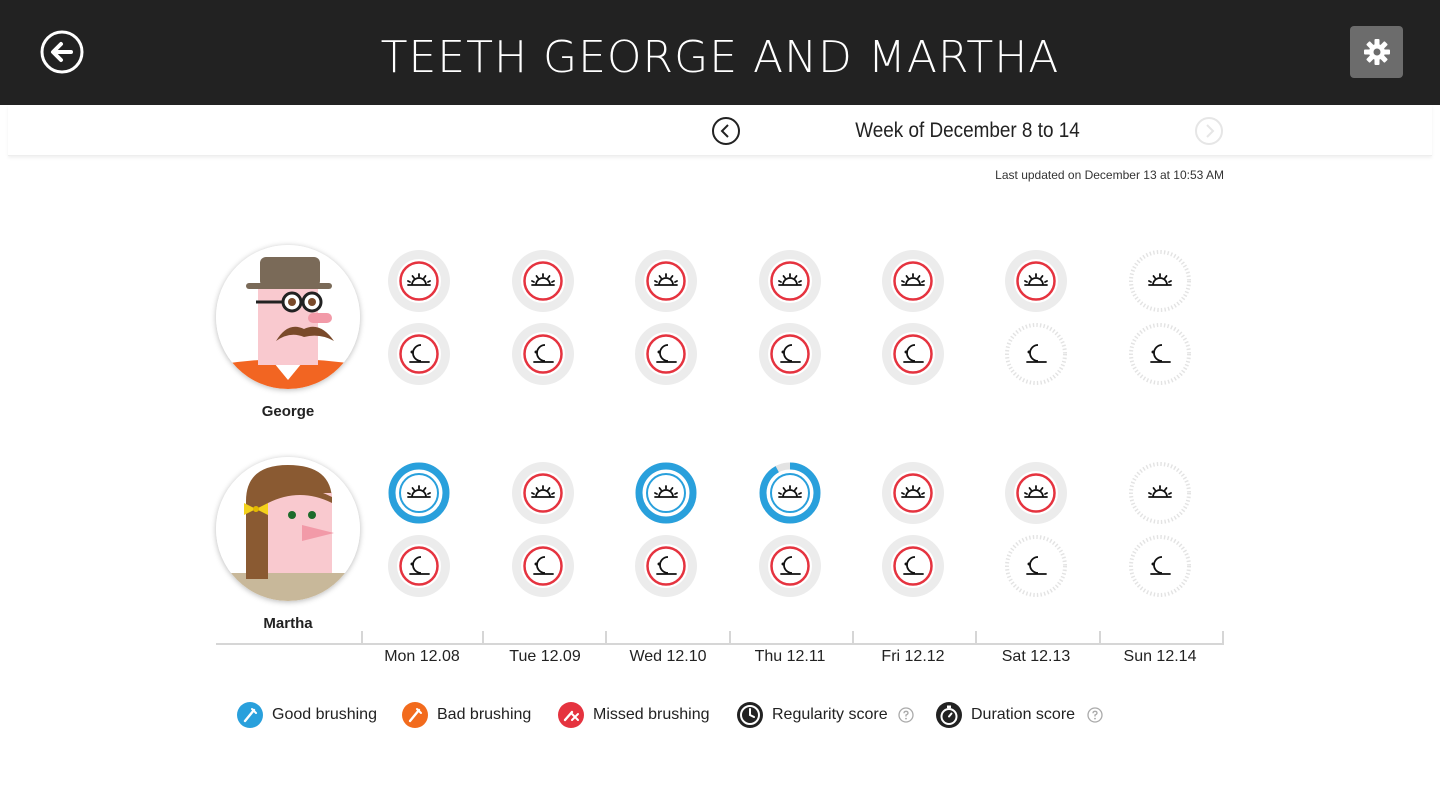  I want to click on day-label-sat: Sat 12.13, so click(1036, 656).